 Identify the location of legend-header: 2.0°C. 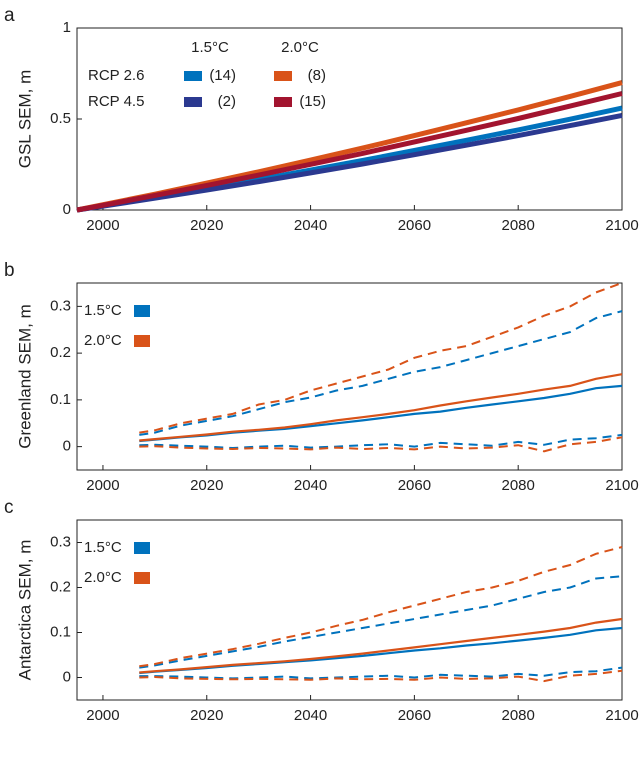
(300, 47).